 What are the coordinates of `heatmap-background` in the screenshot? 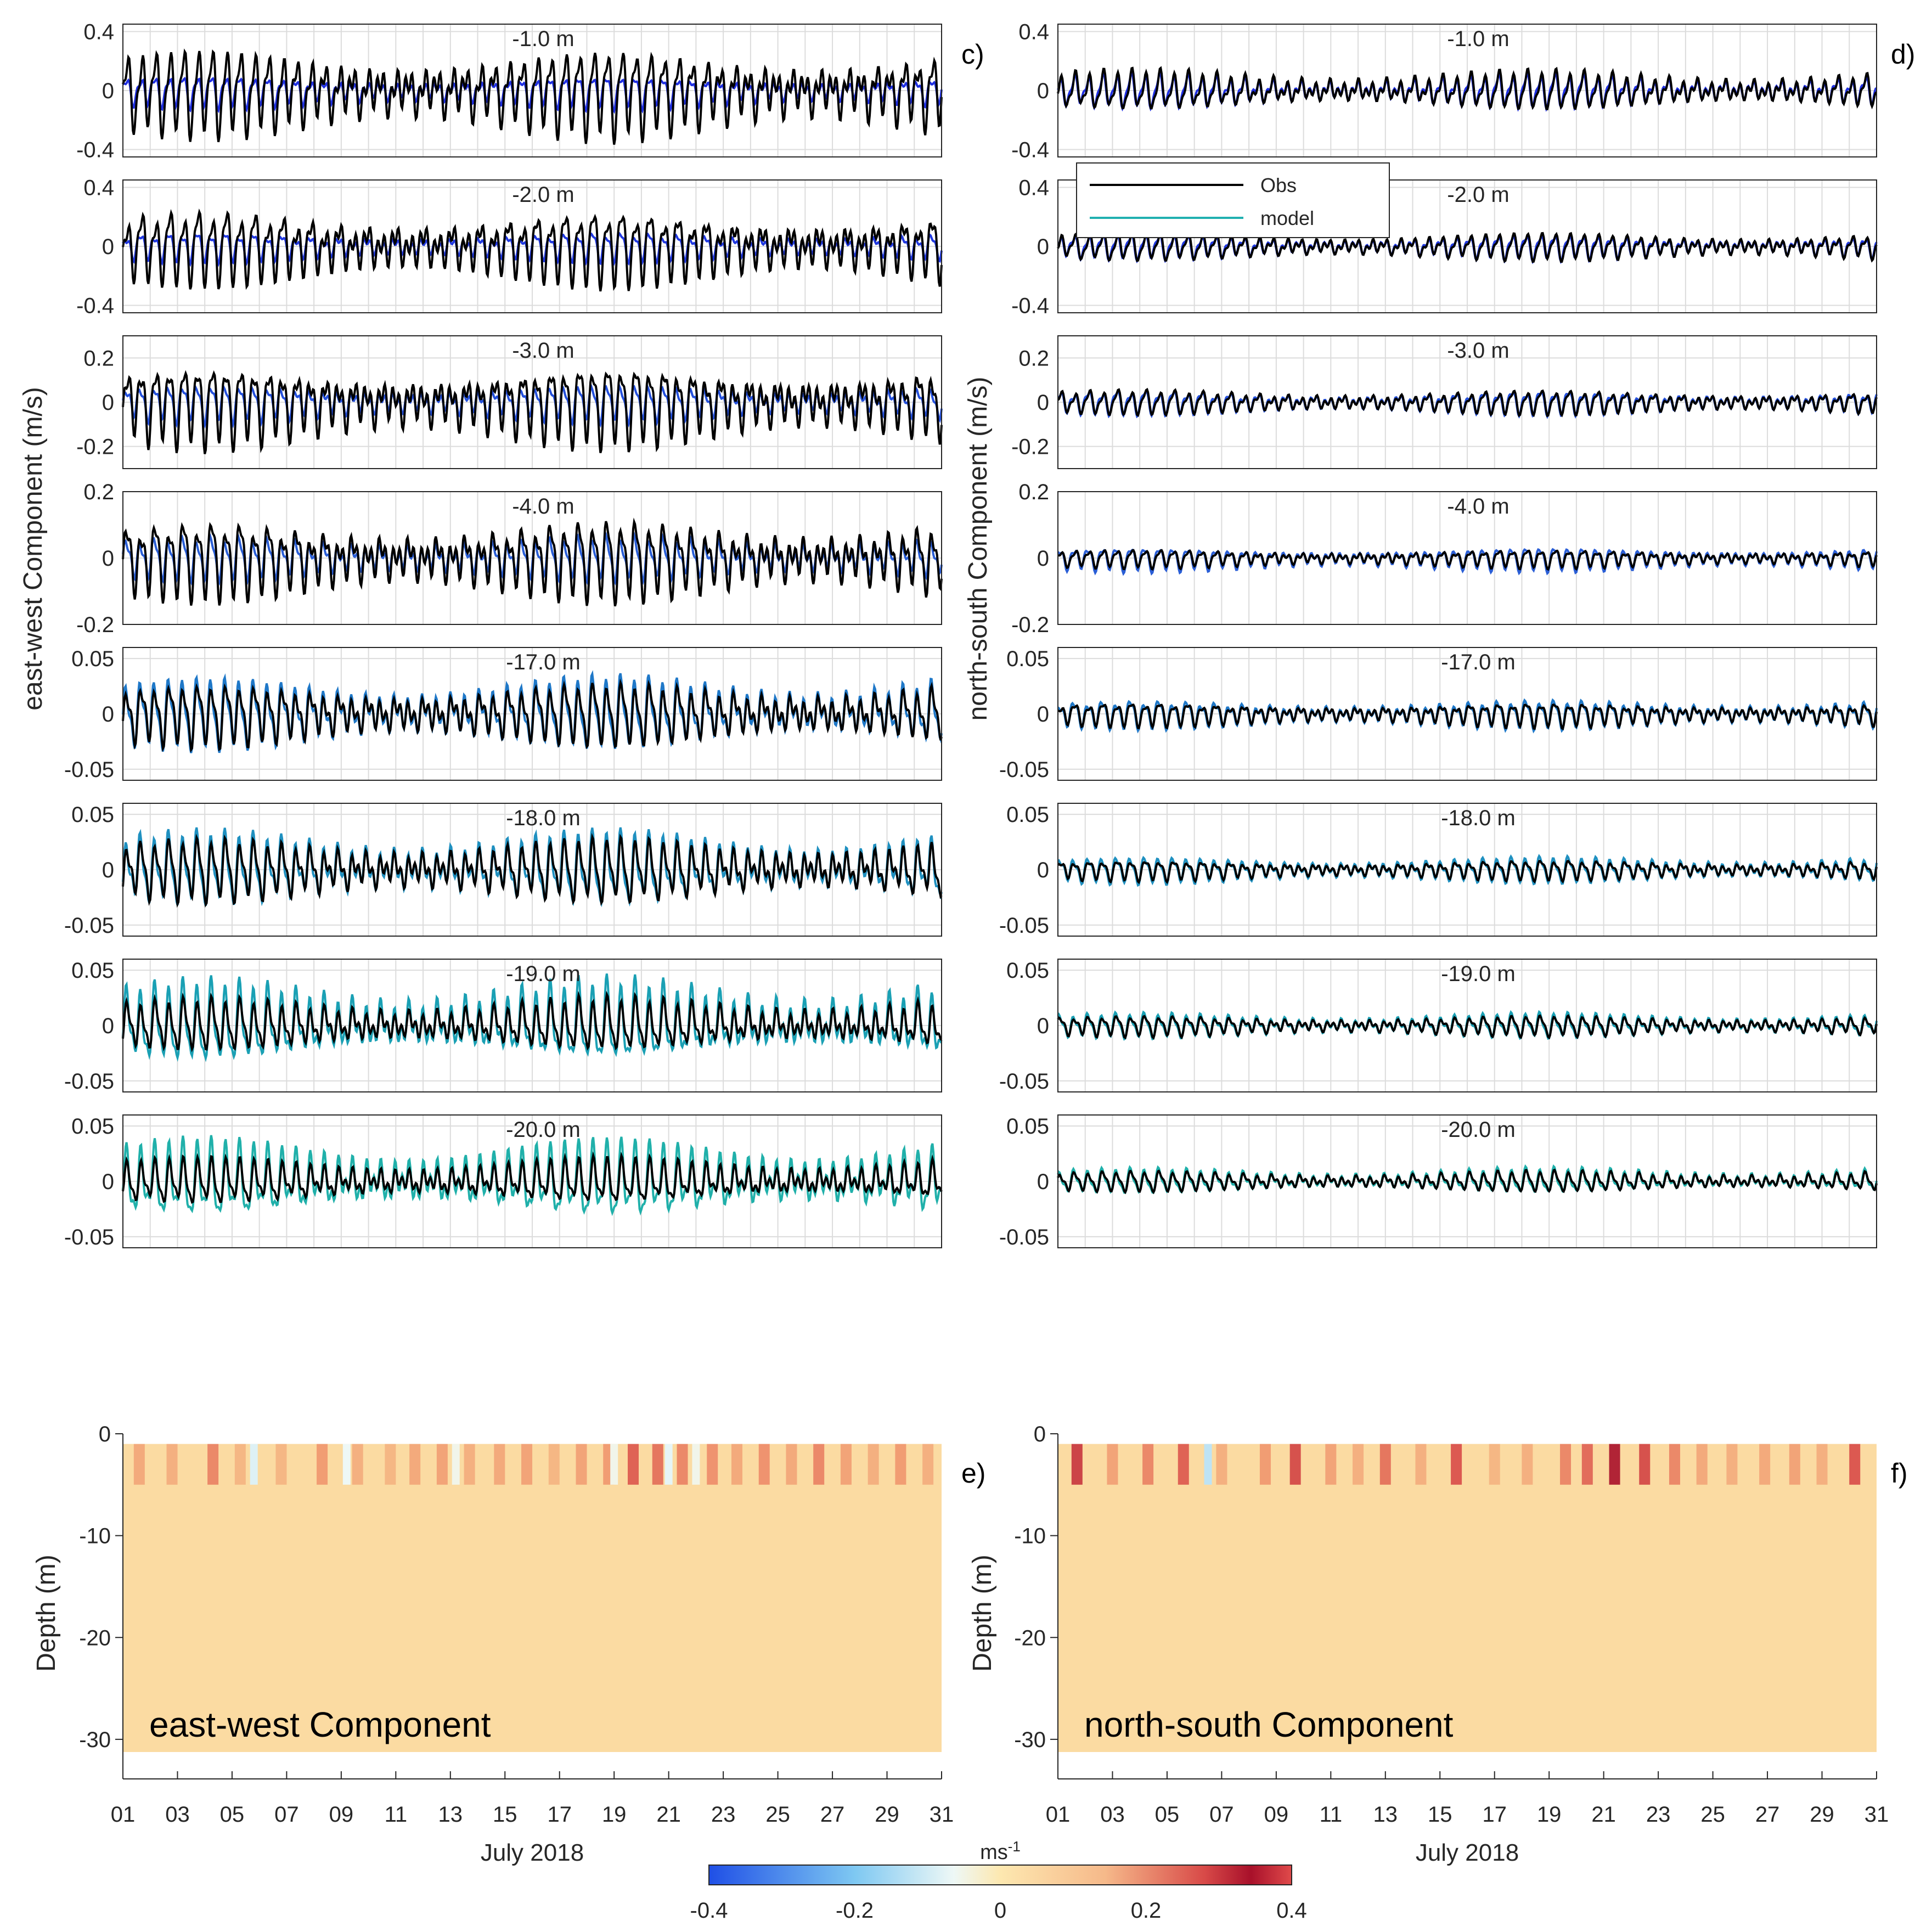 It's located at (1467, 1598).